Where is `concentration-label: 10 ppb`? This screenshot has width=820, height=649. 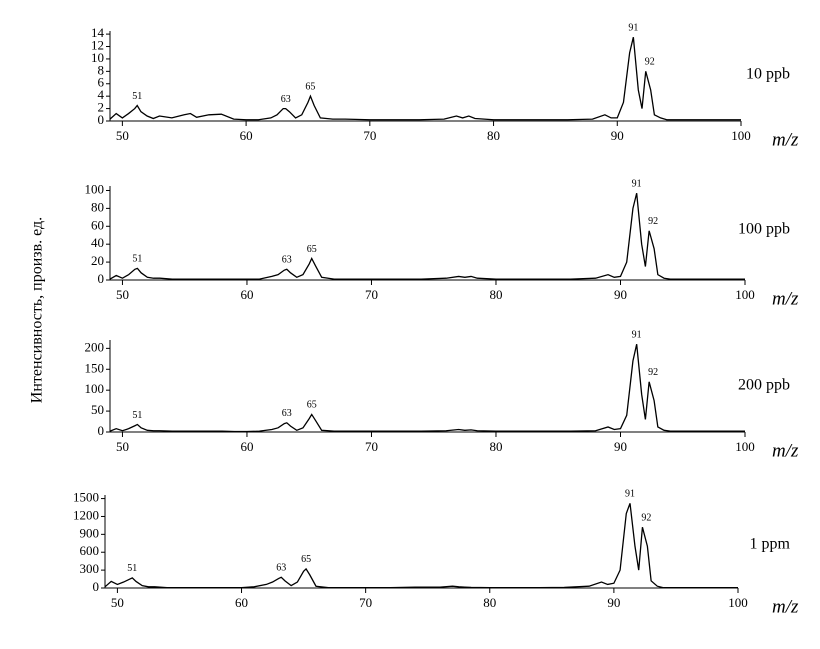
concentration-label: 10 ppb is located at coordinates (768, 74).